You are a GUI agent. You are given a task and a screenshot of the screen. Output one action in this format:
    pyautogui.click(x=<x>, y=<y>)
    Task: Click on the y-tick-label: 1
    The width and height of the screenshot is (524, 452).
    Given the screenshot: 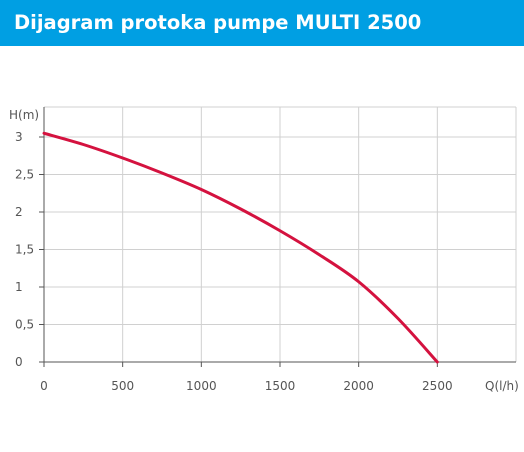 What is the action you would take?
    pyautogui.click(x=19, y=287)
    